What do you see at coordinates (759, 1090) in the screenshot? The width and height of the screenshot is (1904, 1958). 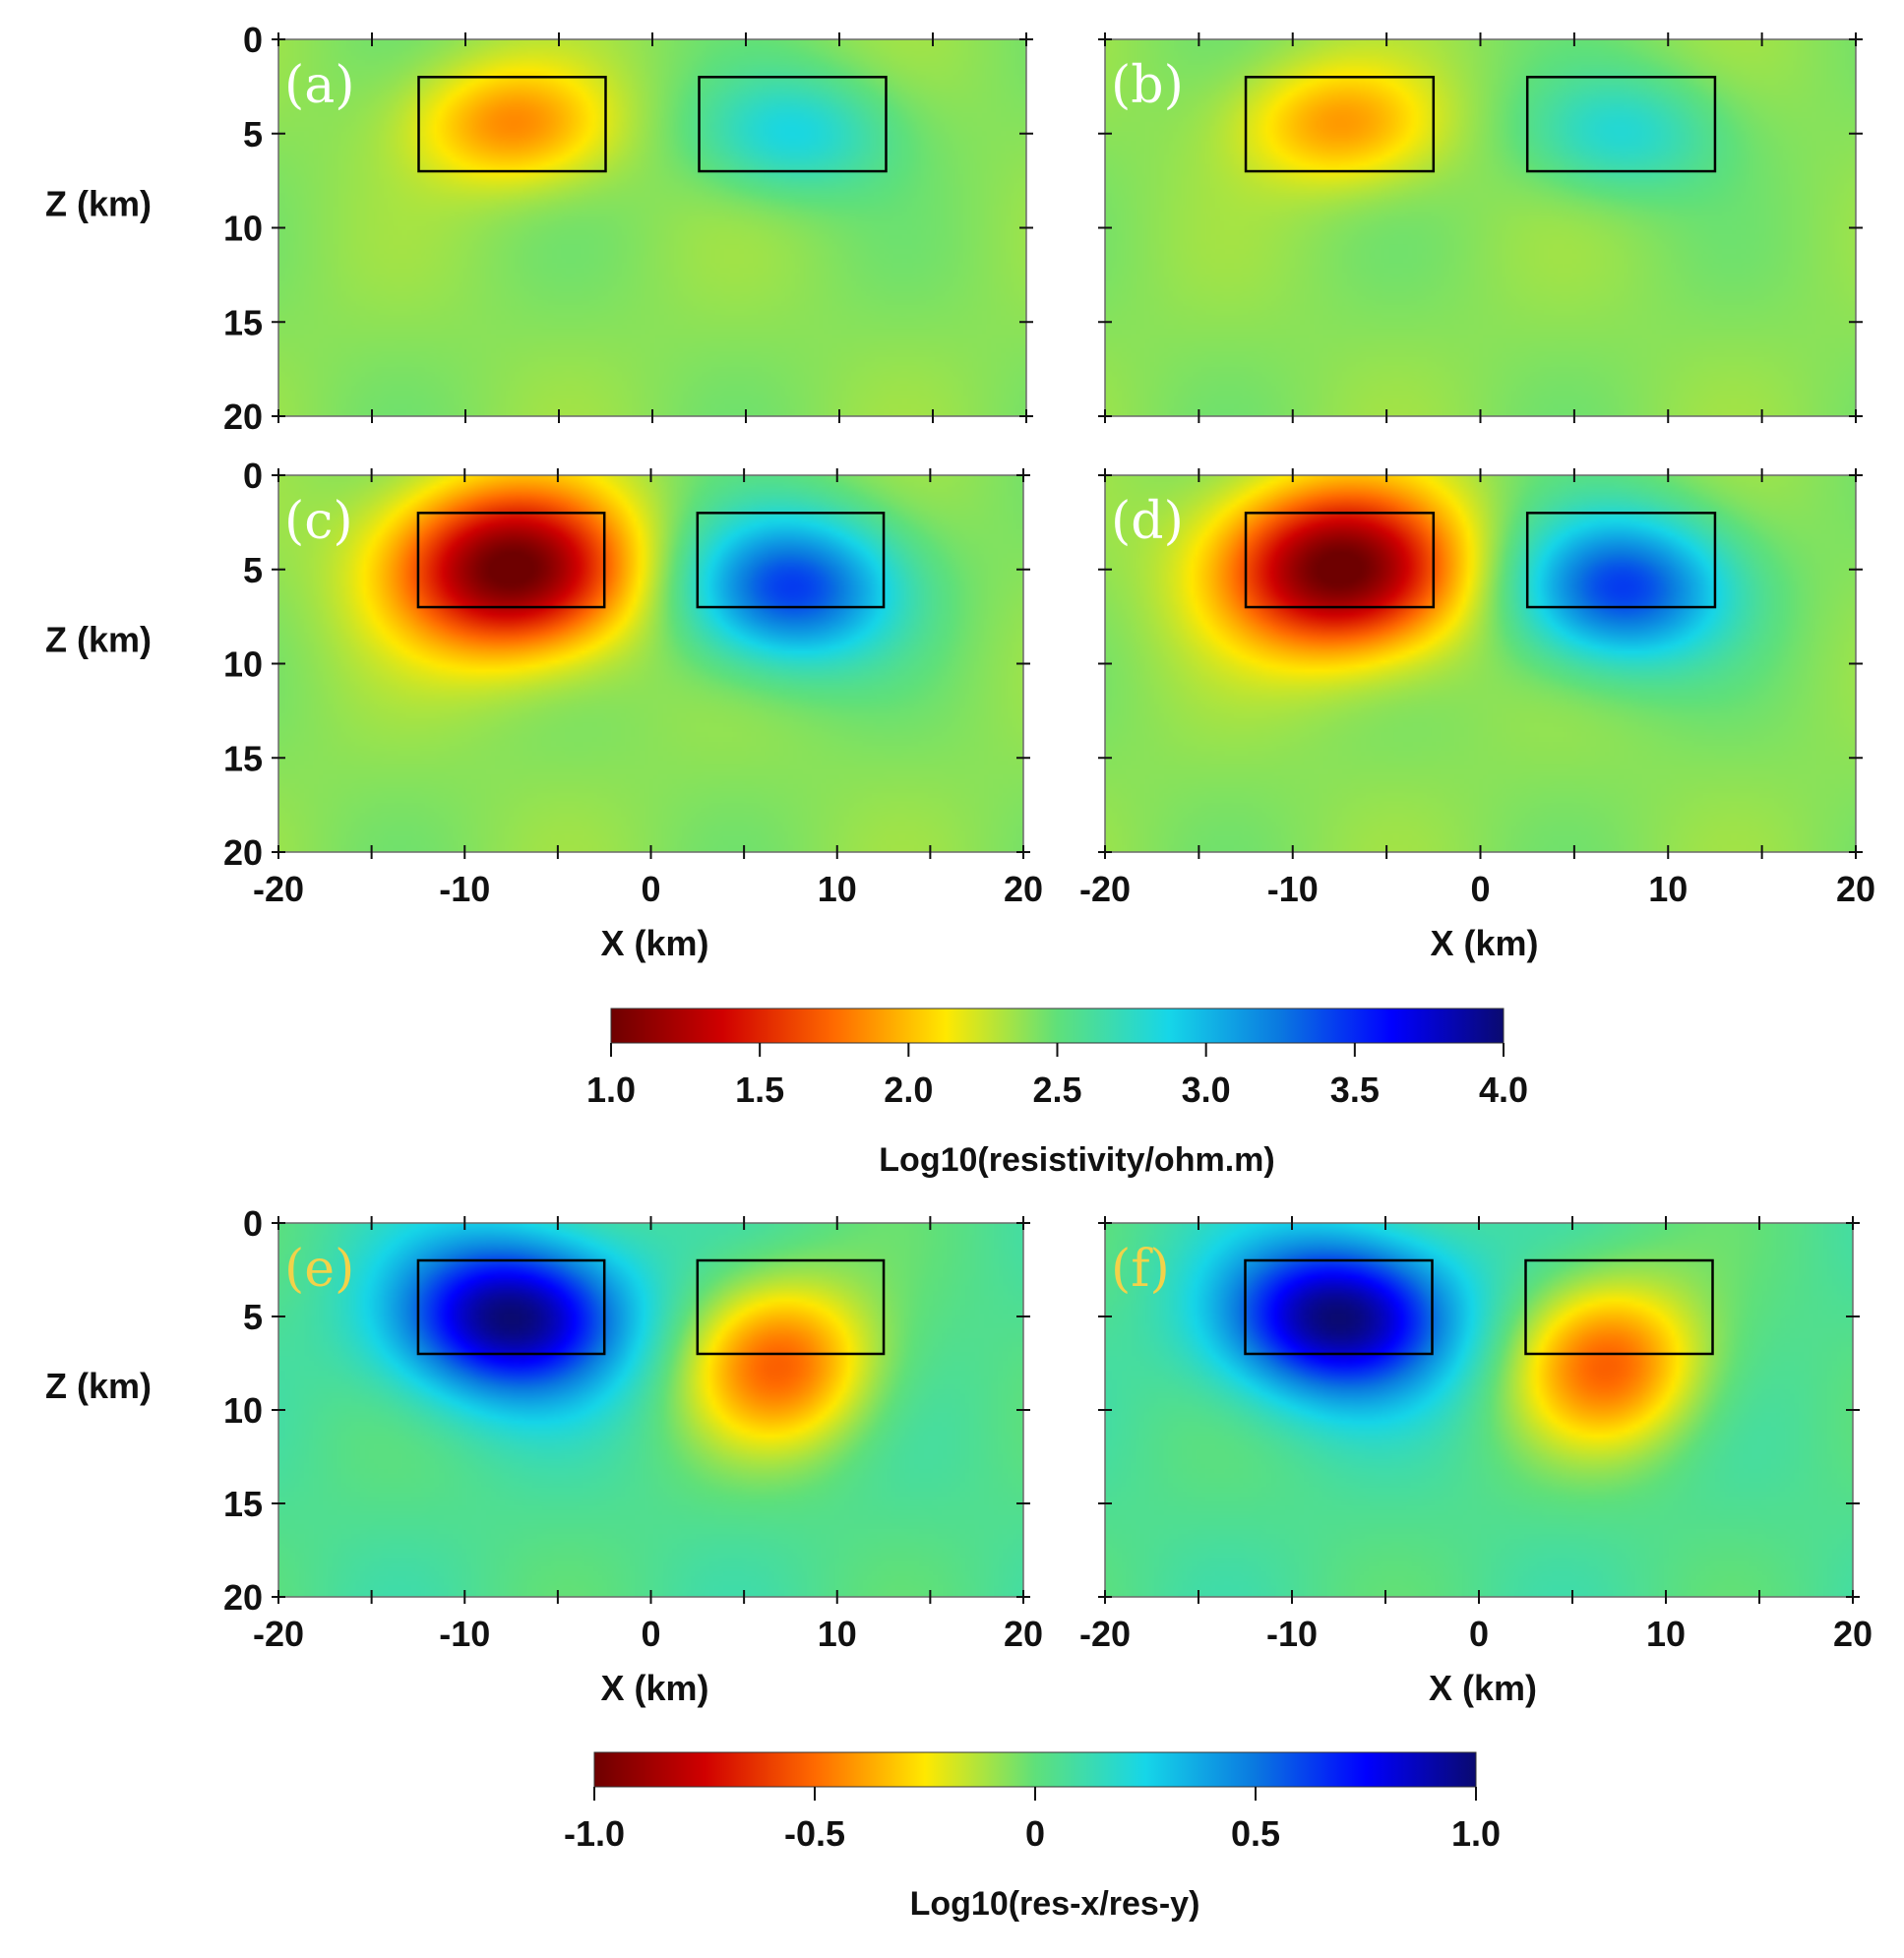 I see `colorbar-tick-label: 1.5` at bounding box center [759, 1090].